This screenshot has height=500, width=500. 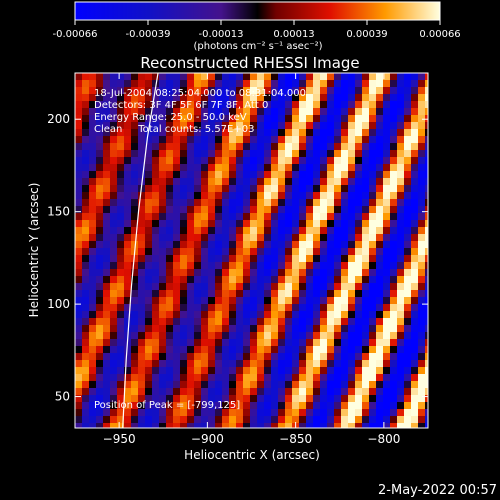 I want to click on solar-limb-curve, so click(x=140, y=250).